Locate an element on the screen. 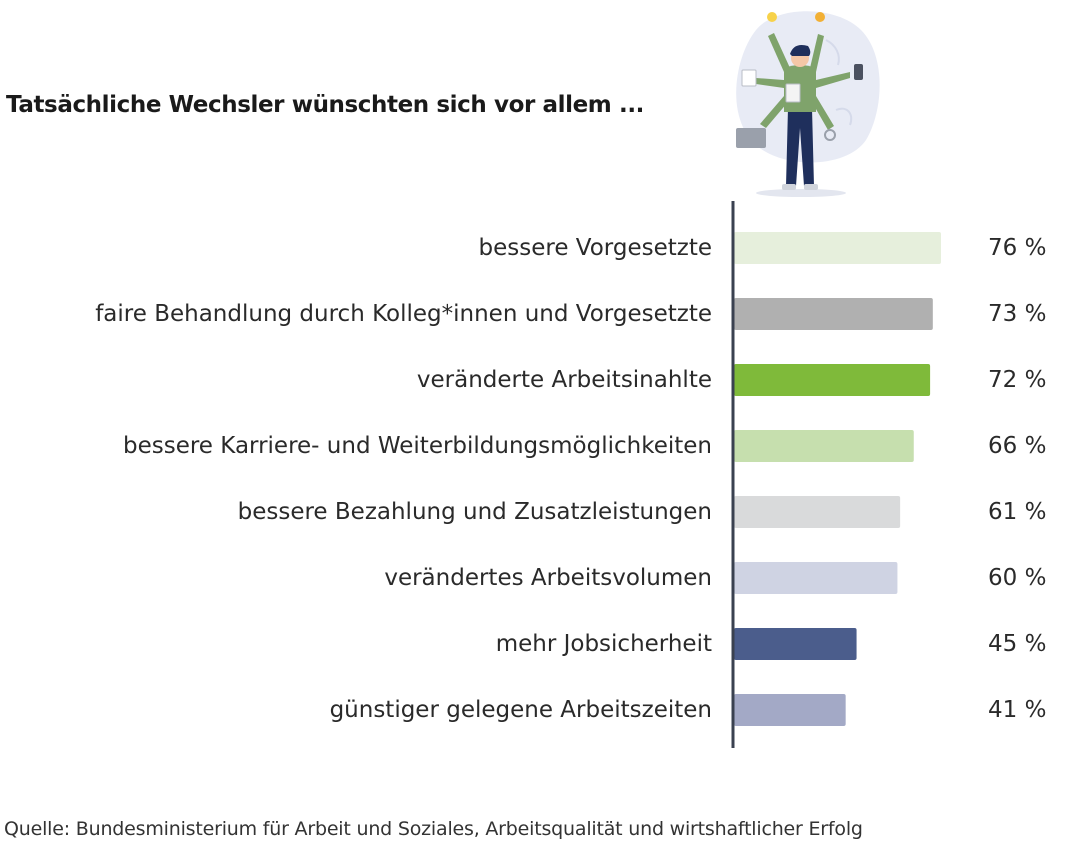 This screenshot has width=1067, height=852. value-label: 60 % is located at coordinates (1017, 578).